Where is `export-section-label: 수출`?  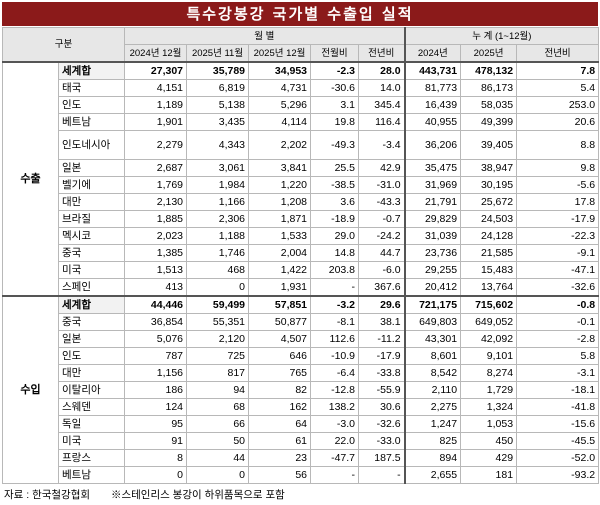 export-section-label: 수출 is located at coordinates (30, 179).